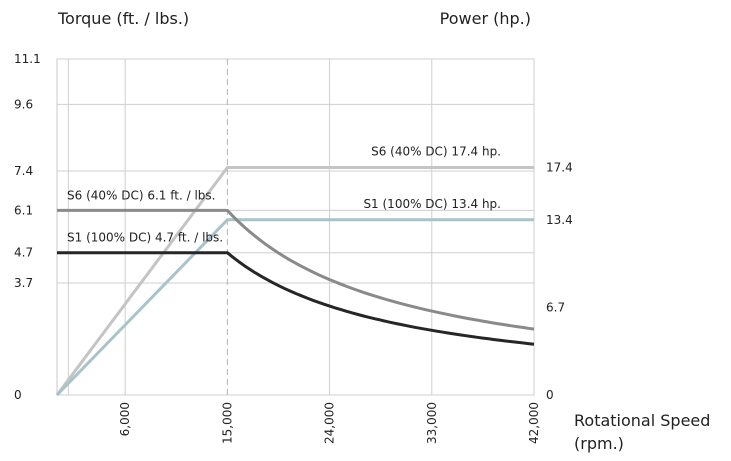  I want to click on x-axis-title-line2: (rpm.), so click(599, 443).